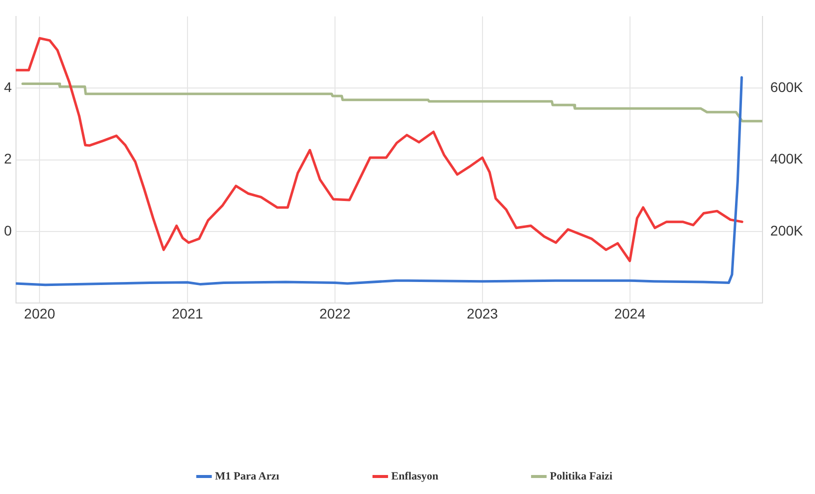 The width and height of the screenshot is (815, 494). What do you see at coordinates (335, 313) in the screenshot?
I see `x-tick-label: 2022` at bounding box center [335, 313].